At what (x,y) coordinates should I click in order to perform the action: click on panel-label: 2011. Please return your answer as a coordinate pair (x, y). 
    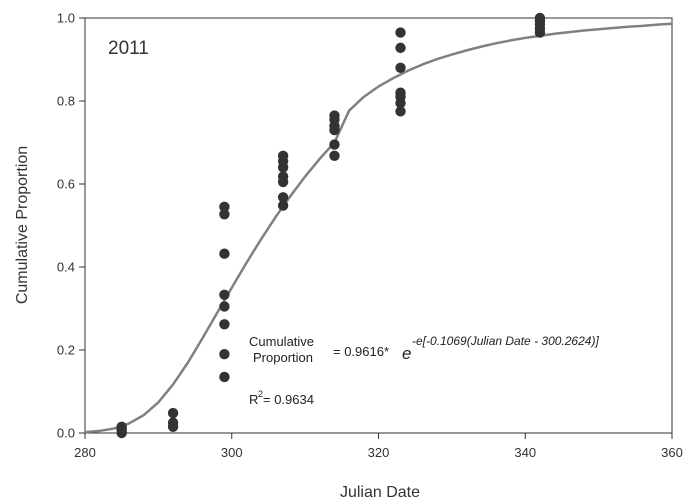
    Looking at the image, I should click on (128, 48).